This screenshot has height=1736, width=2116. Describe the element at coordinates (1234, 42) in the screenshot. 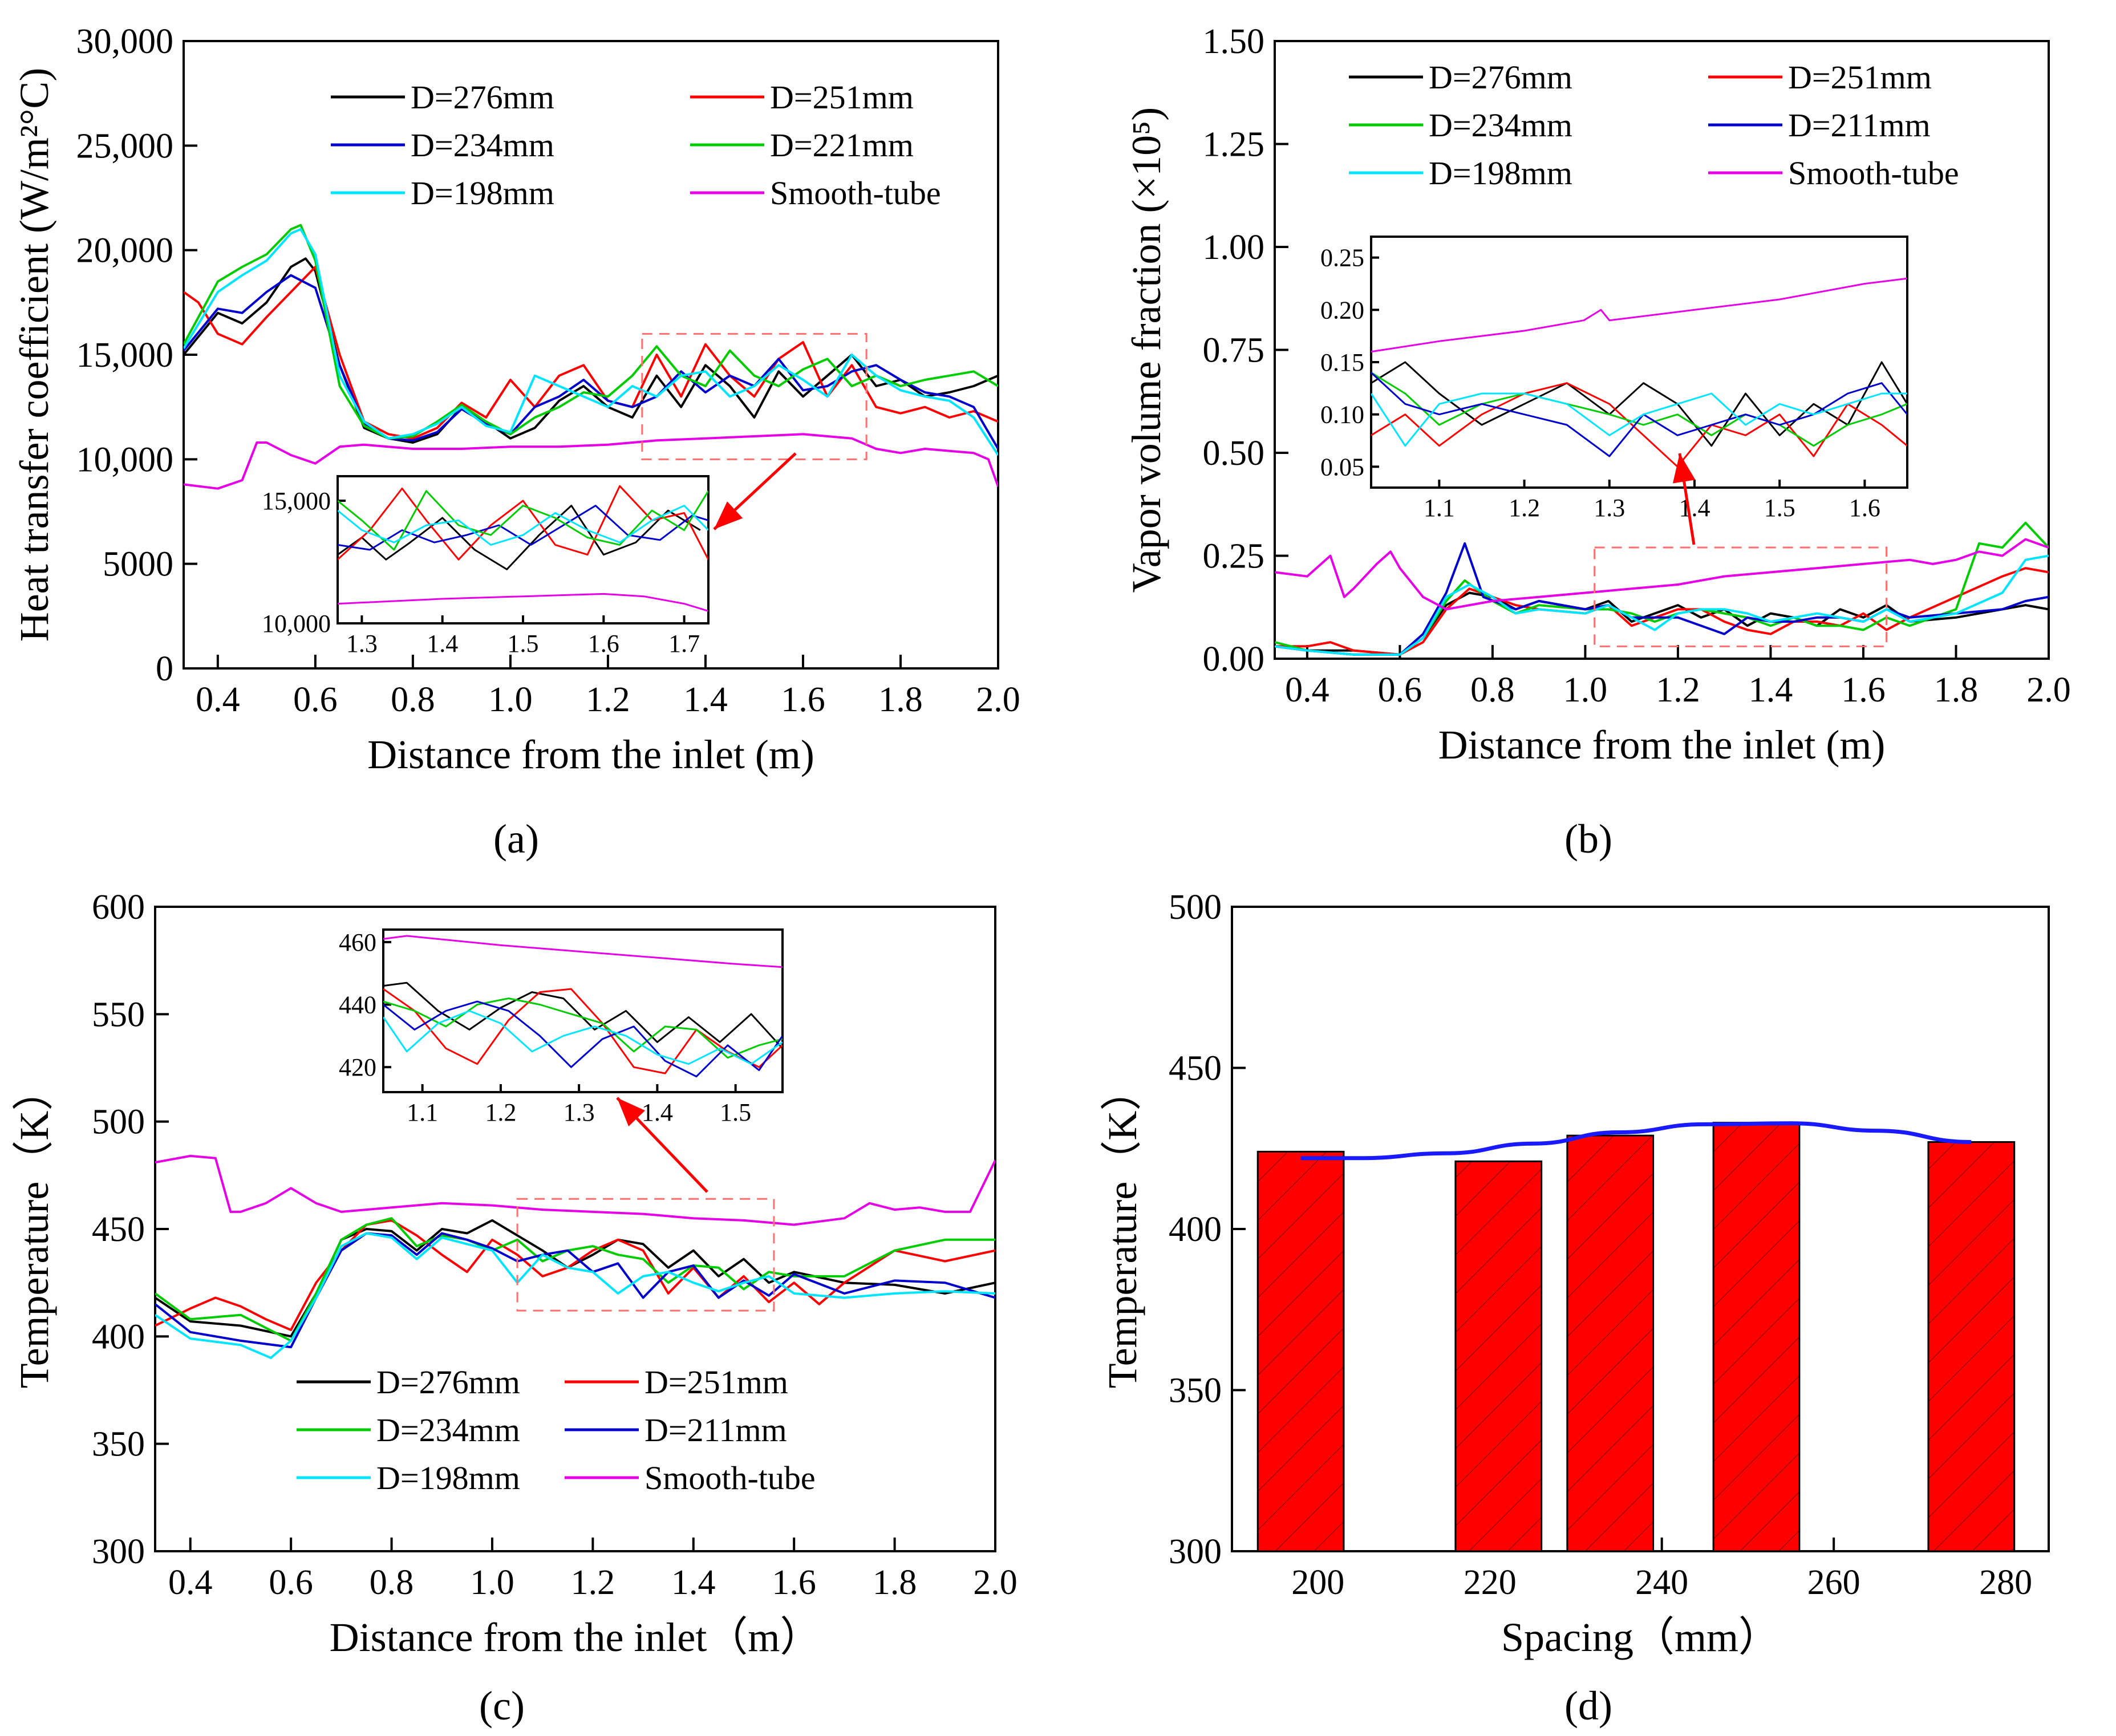

I see `chart-b-y-tick-label: 1.50` at that location.